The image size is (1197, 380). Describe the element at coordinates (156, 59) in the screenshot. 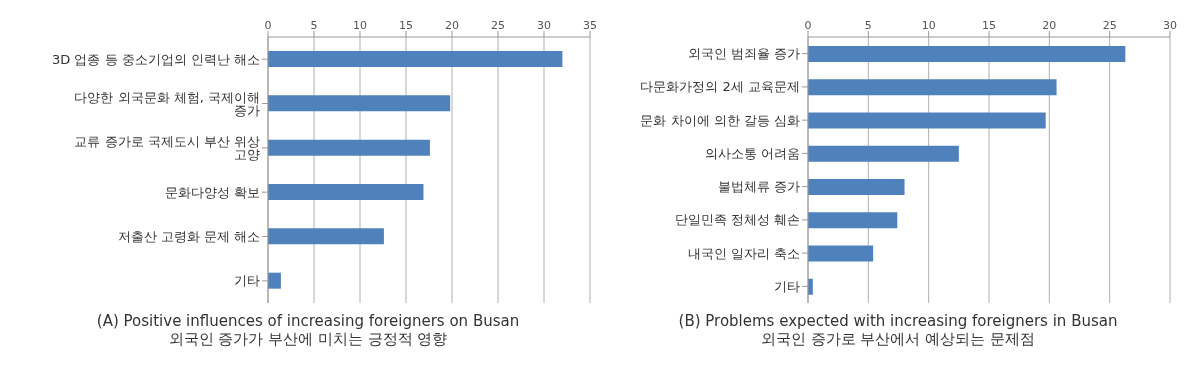

I see `y-tick-label: 3D 업종 등 중소기업의 인력난 해소` at that location.